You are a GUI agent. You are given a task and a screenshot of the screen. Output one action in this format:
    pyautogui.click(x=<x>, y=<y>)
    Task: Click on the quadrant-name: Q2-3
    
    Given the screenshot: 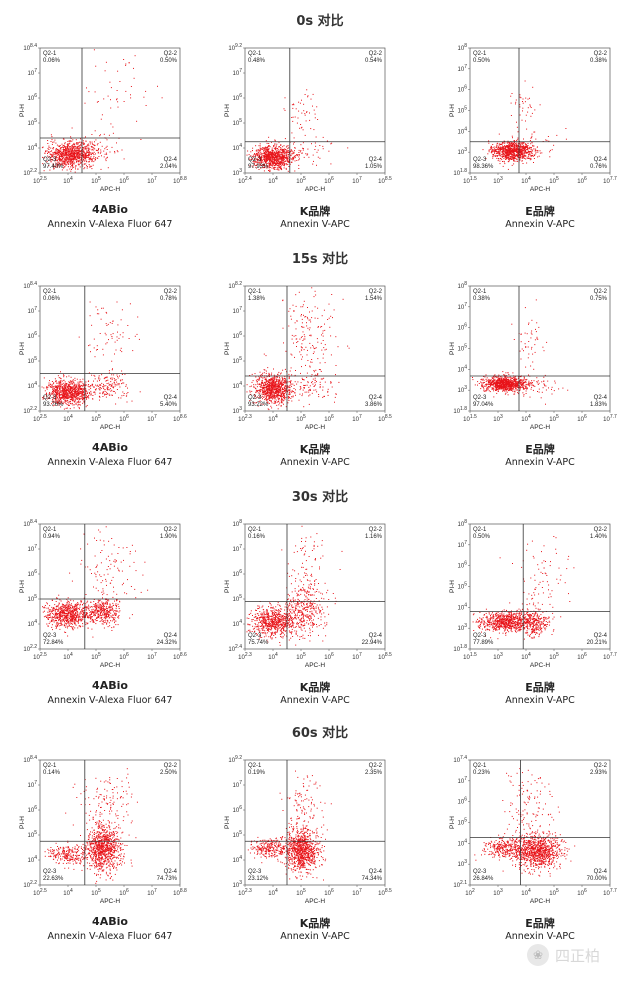 What is the action you would take?
    pyautogui.click(x=480, y=160)
    